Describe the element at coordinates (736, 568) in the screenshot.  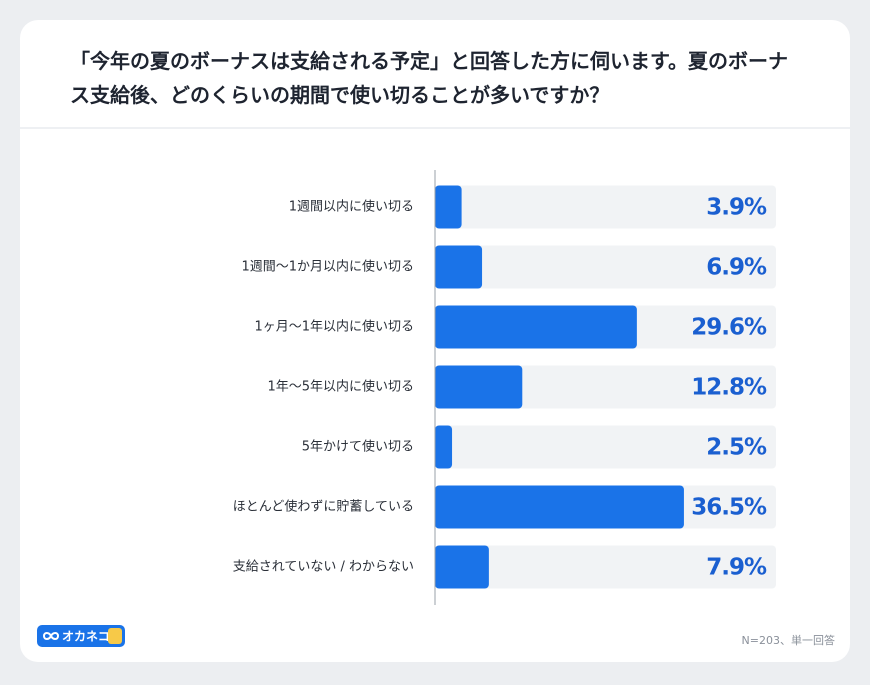
I see `value-label: 7.9%` at that location.